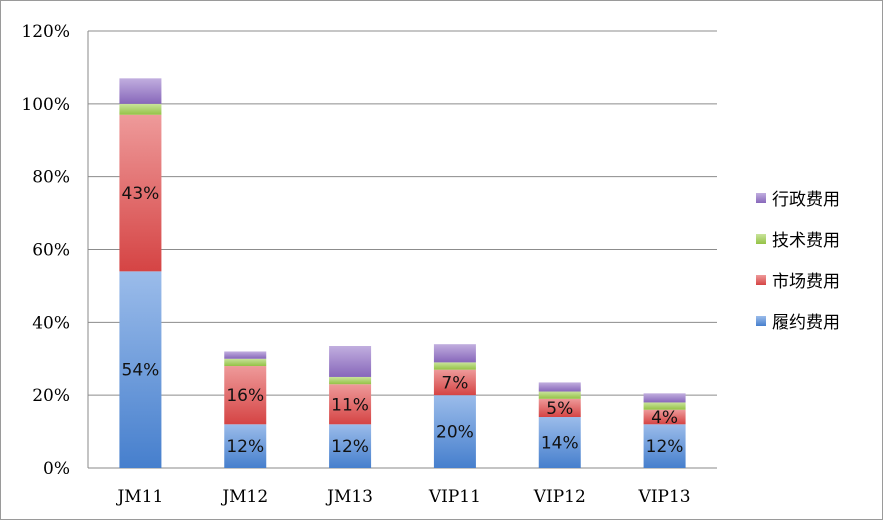 The height and width of the screenshot is (521, 883). Describe the element at coordinates (806, 282) in the screenshot. I see `legend-label: 市场费用` at that location.